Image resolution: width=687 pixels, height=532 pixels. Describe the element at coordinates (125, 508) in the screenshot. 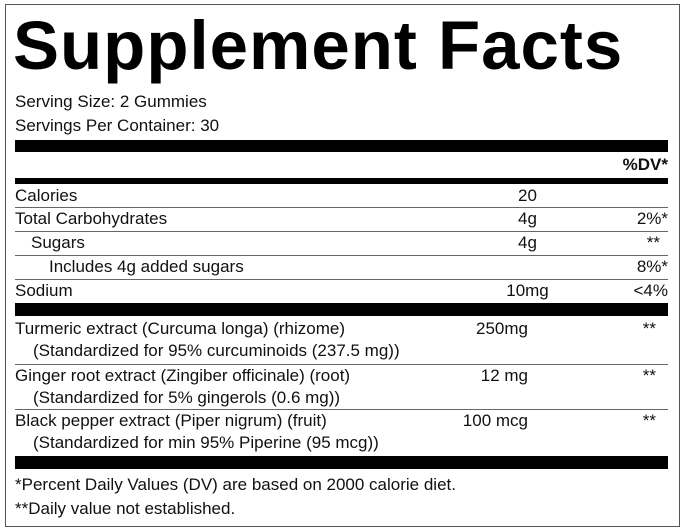

I see `footnote-not-established: **Daily value not established.` at that location.